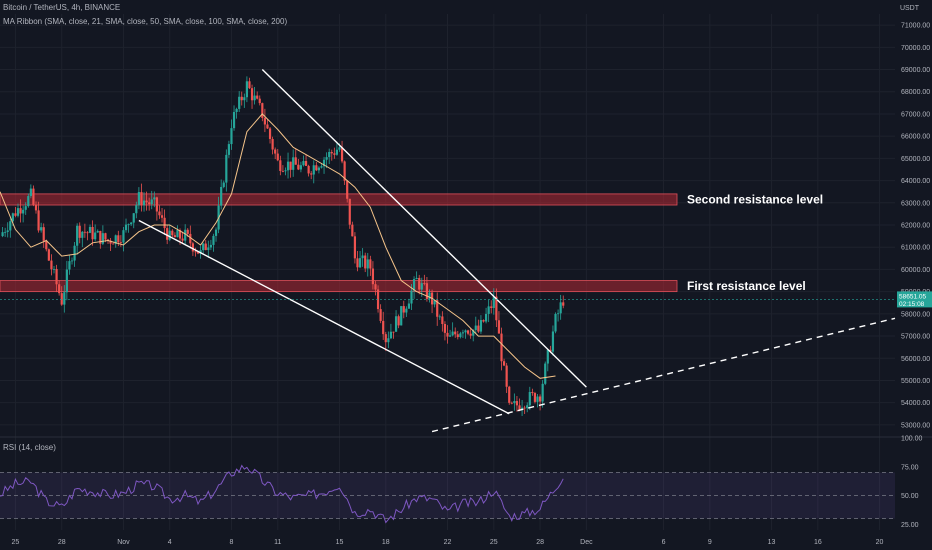  I want to click on symbol-title: Bitcoin / TetherUS, 4h, BINANCE, so click(62, 7).